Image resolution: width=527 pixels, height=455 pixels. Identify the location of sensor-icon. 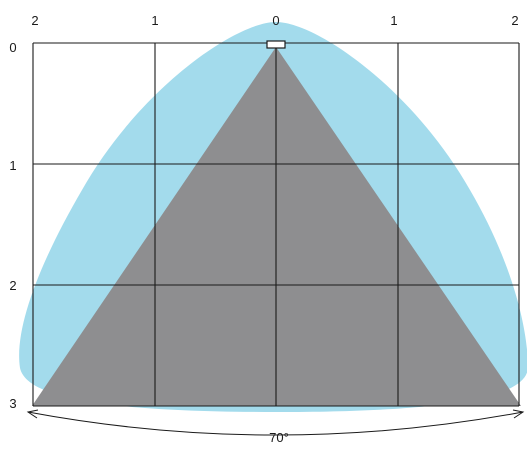
(276, 44).